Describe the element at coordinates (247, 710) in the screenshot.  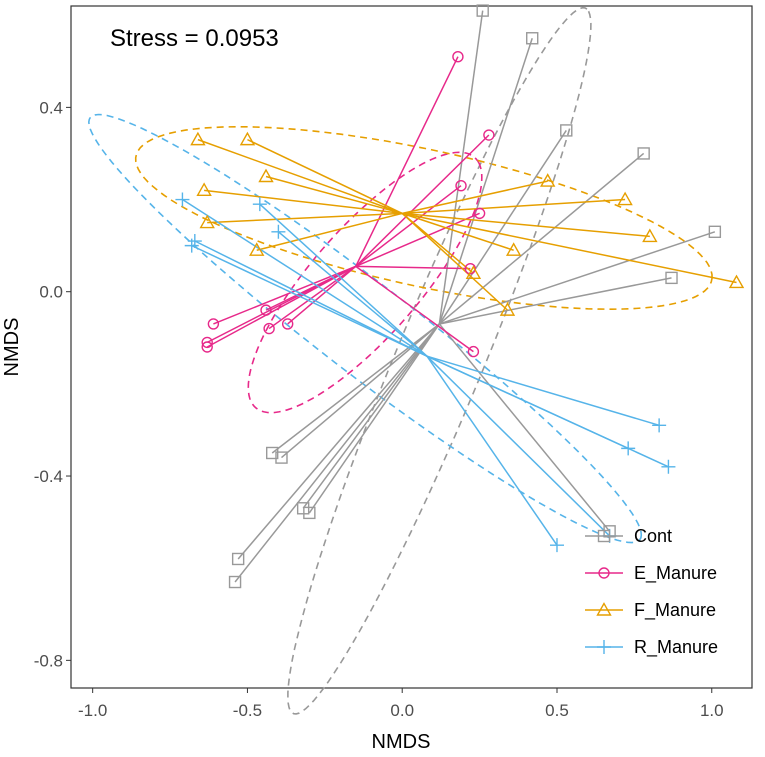
I see `x-tick-label: -0.5` at that location.